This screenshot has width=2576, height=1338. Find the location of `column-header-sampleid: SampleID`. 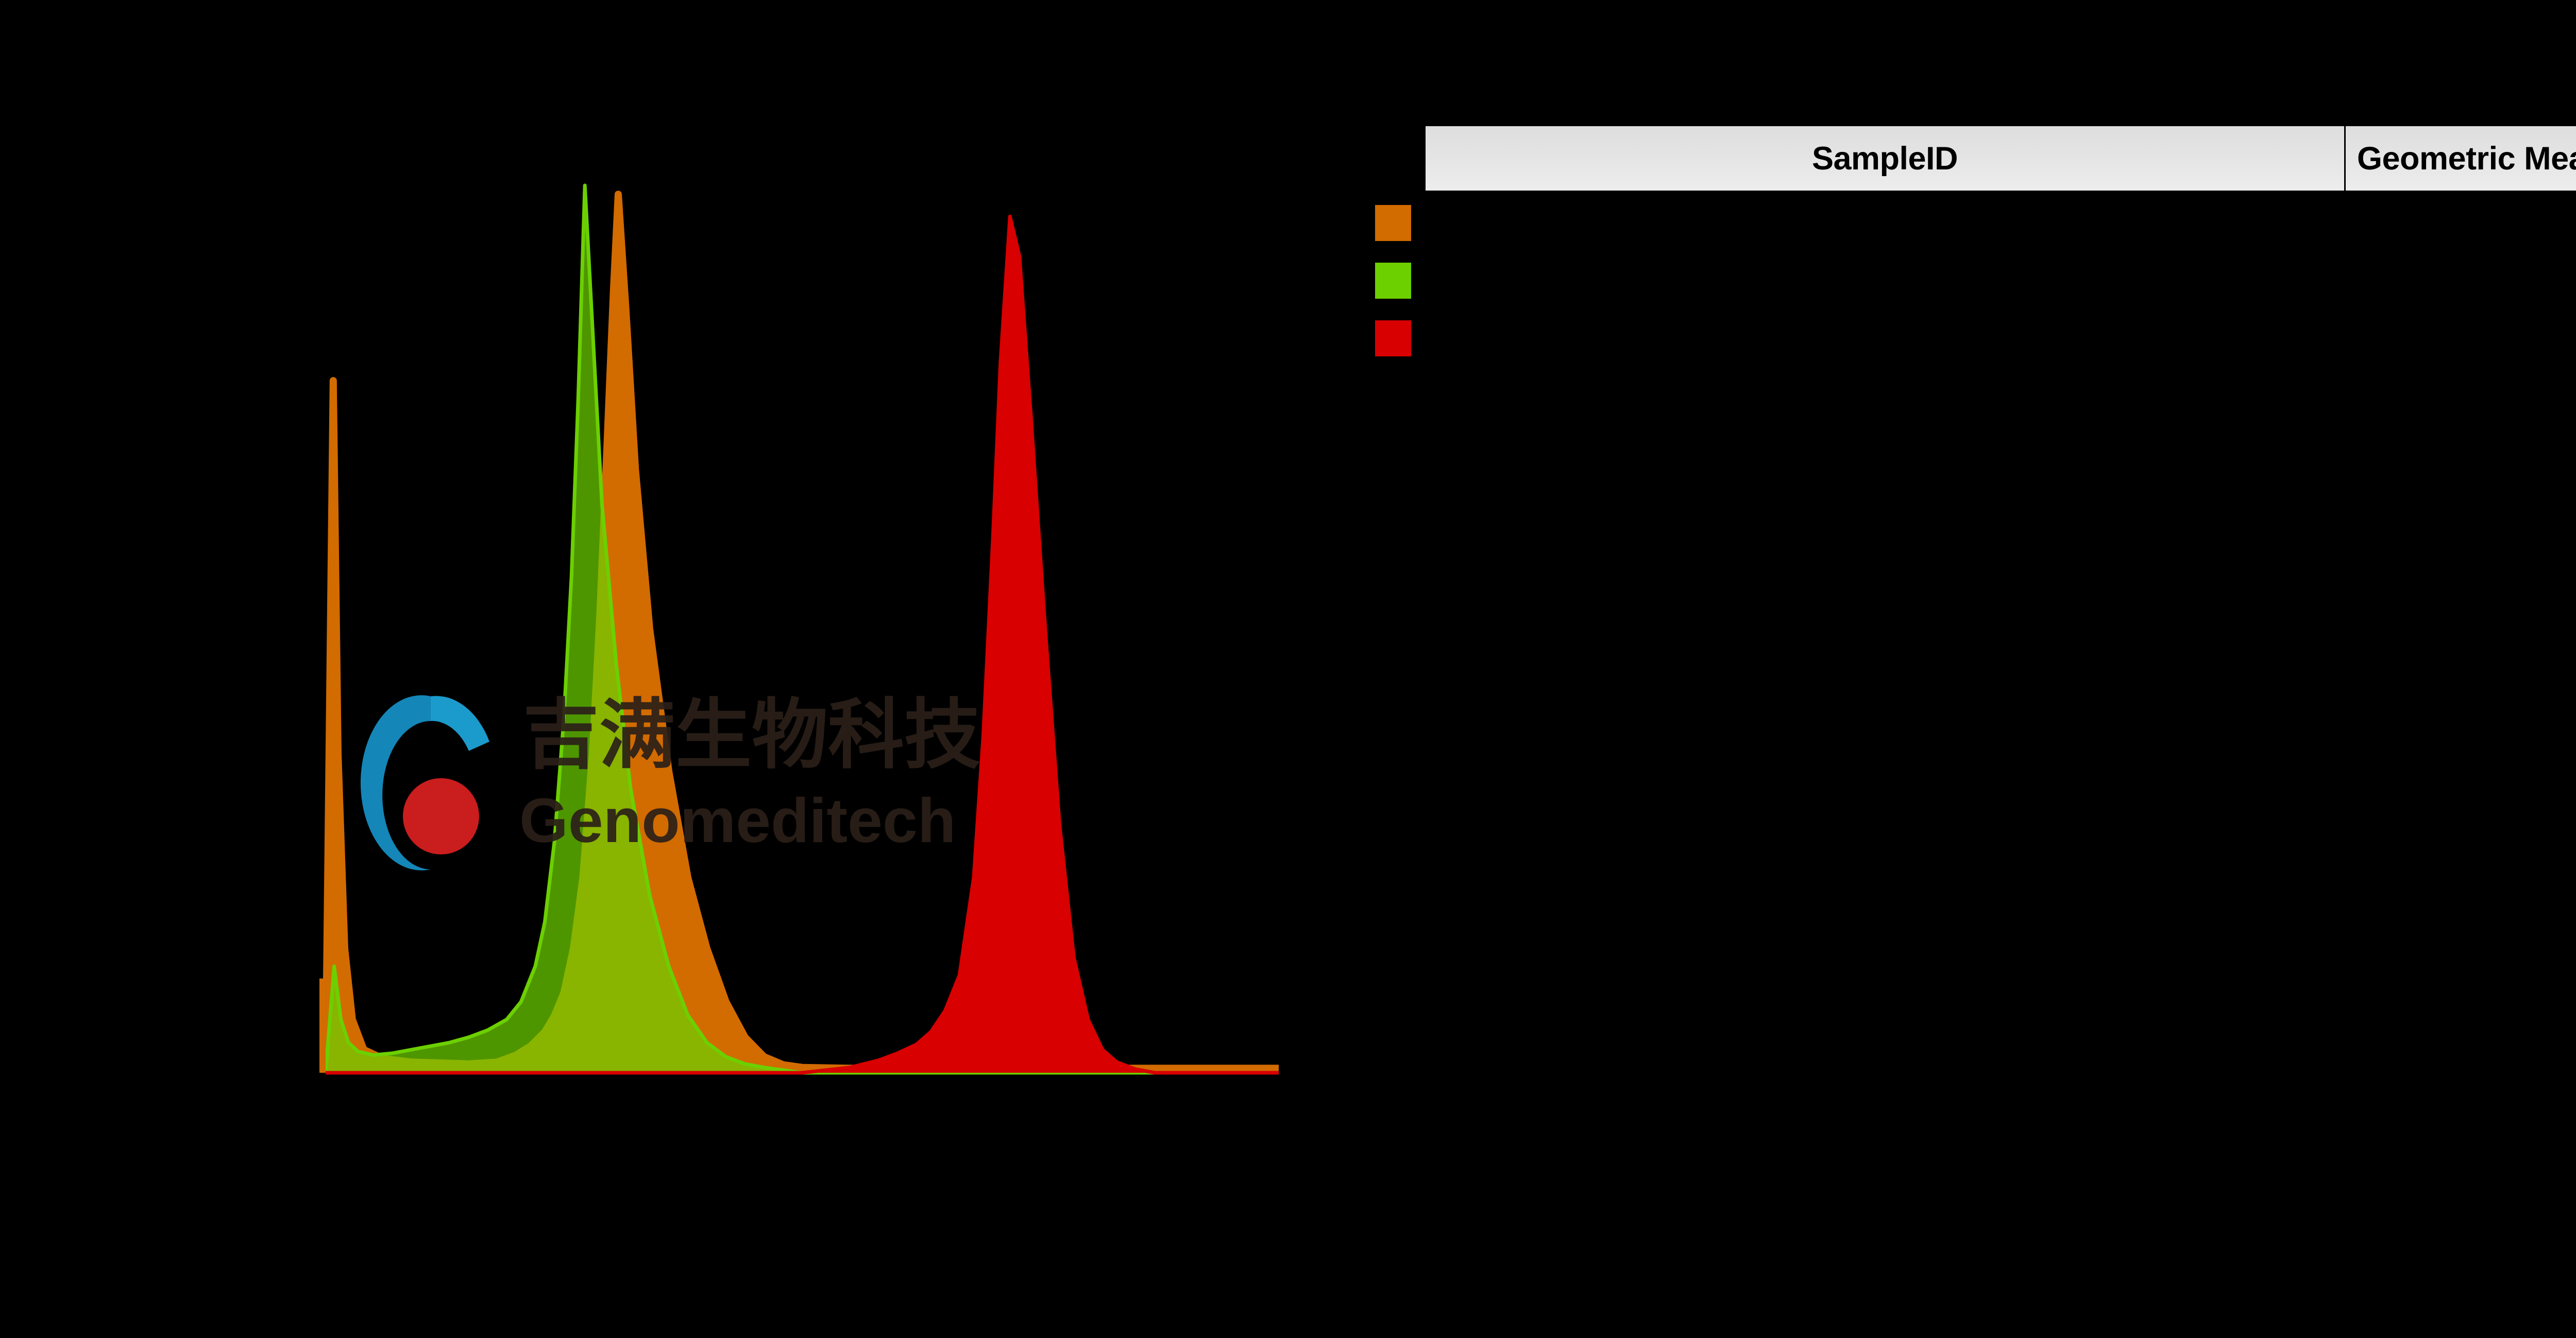

column-header-sampleid: SampleID is located at coordinates (1886, 158).